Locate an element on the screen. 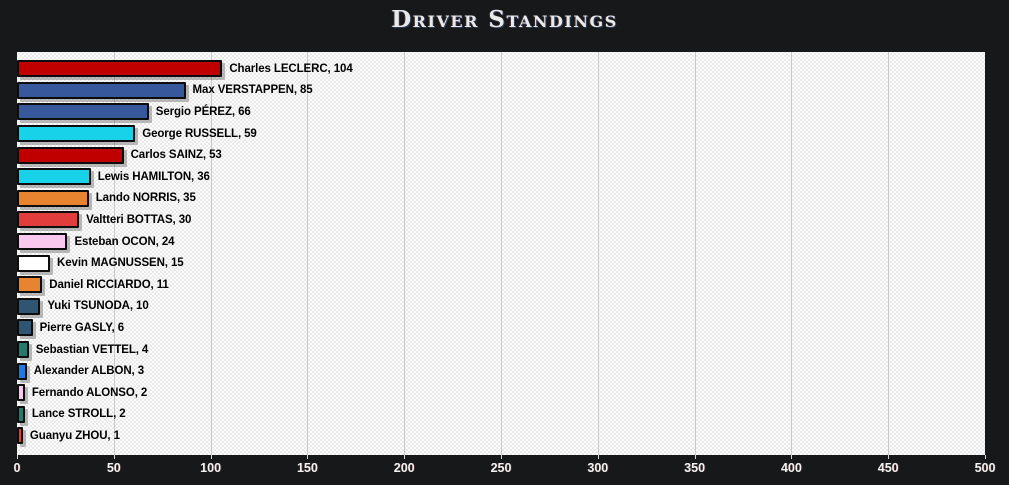  bar-label: Esteban OCON, 24 is located at coordinates (124, 241).